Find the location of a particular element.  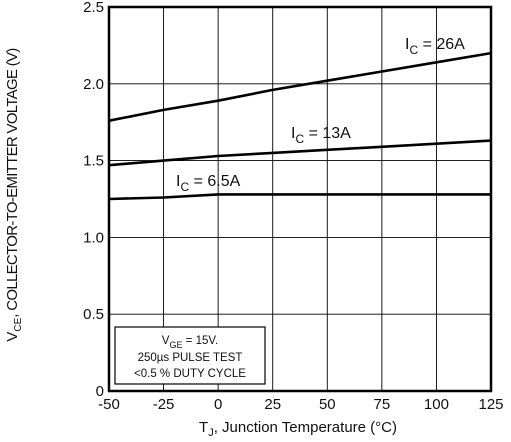

y-tick-label: 0.5 is located at coordinates (93, 314).